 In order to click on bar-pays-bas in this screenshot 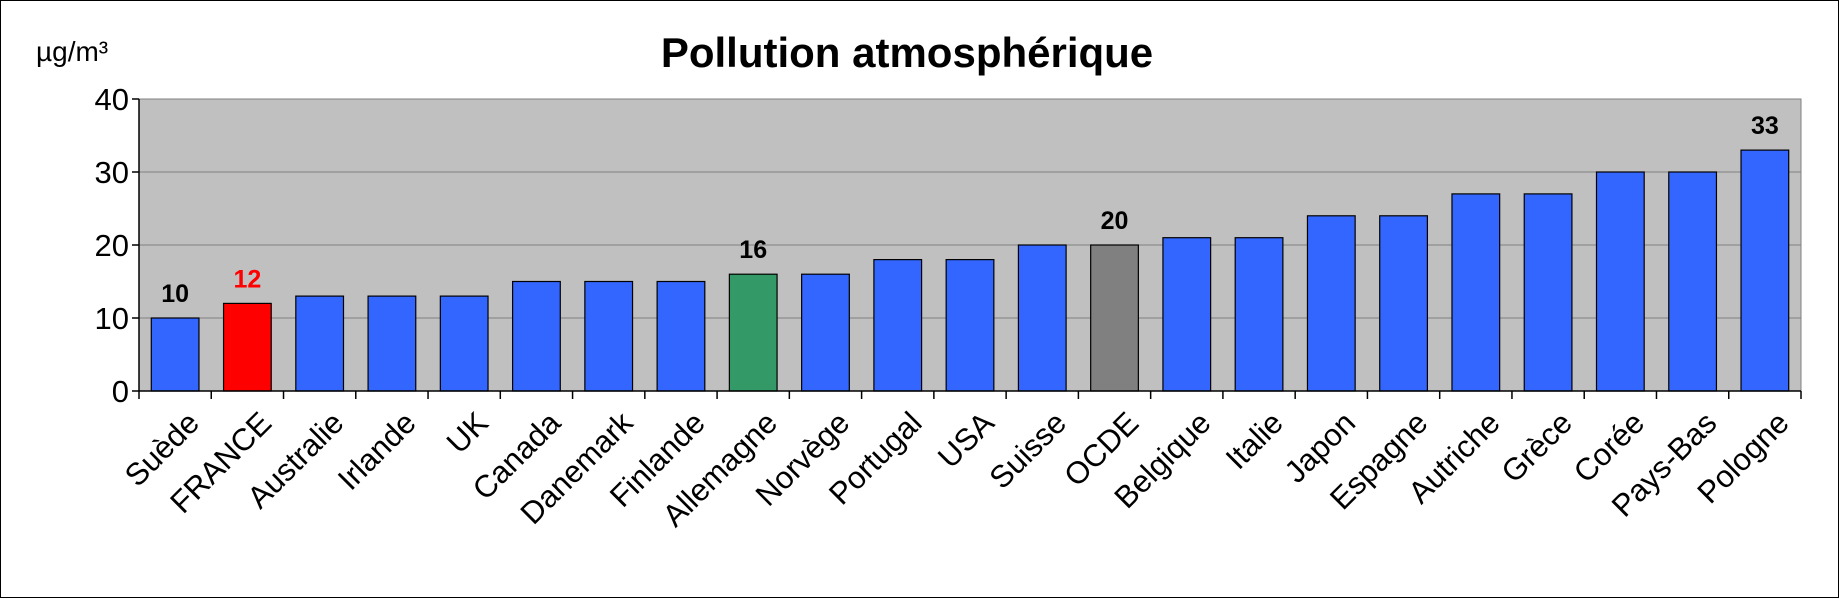, I will do `click(1693, 281)`.